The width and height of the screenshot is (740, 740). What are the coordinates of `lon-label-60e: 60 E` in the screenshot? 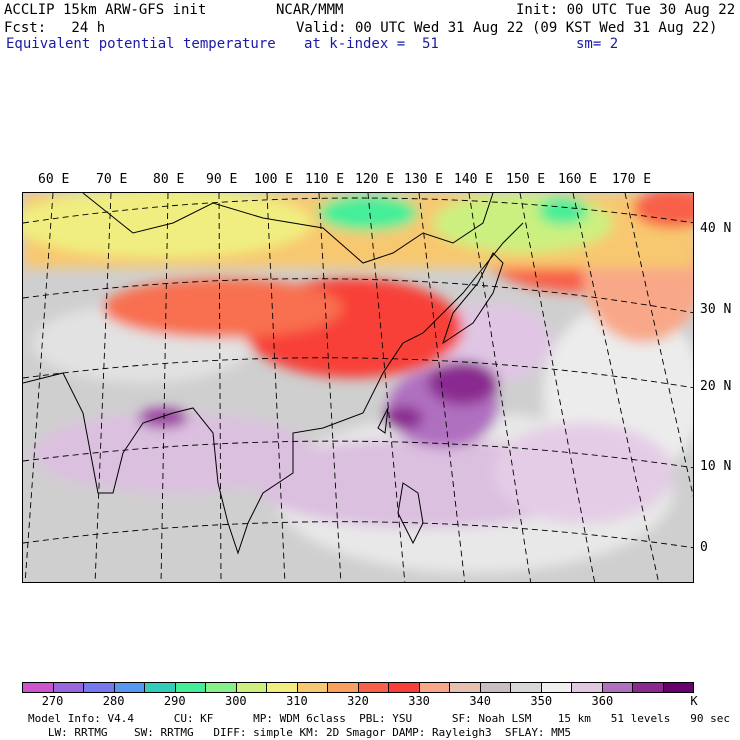 It's located at (54, 179).